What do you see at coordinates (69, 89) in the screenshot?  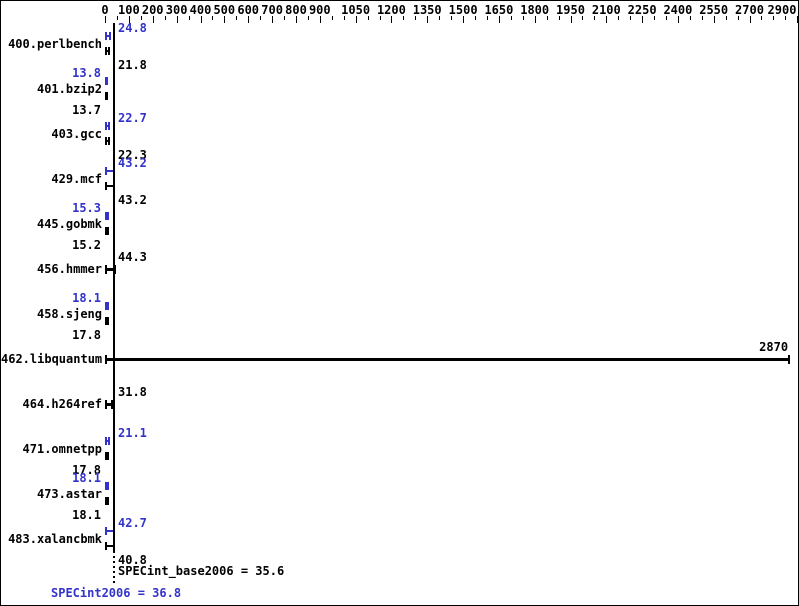 I see `benchmark-label: 401.bzip2` at bounding box center [69, 89].